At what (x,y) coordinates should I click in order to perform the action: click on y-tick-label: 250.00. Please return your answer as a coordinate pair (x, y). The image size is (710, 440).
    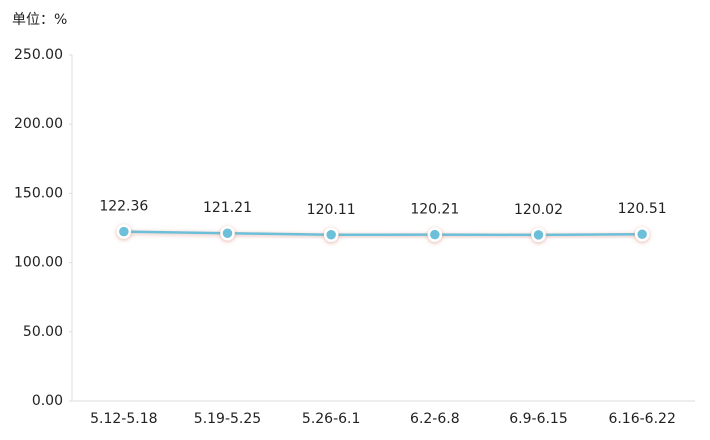
    Looking at the image, I should click on (38, 55).